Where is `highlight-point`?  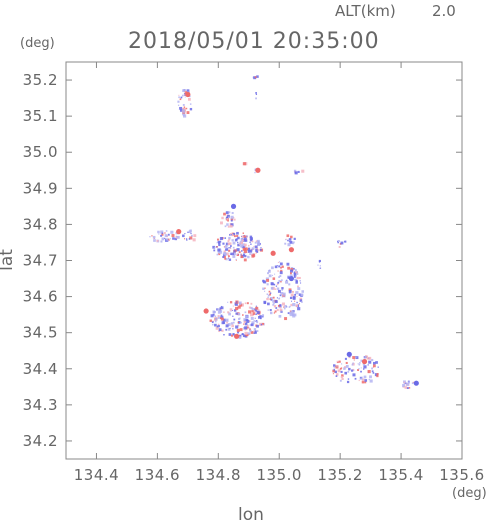 highlight-point is located at coordinates (206, 311).